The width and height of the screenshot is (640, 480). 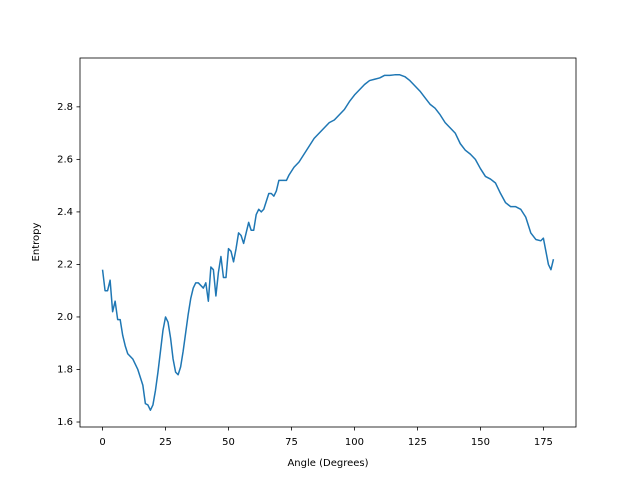 What do you see at coordinates (165, 442) in the screenshot?
I see `x-tick-label: 25` at bounding box center [165, 442].